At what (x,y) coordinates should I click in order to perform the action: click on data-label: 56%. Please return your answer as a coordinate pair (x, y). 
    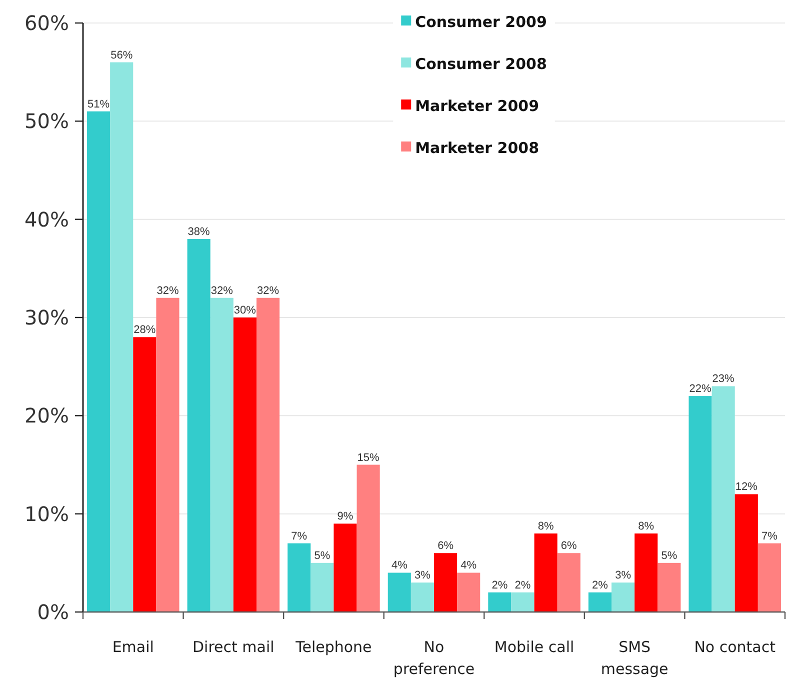
    Looking at the image, I should click on (121, 55).